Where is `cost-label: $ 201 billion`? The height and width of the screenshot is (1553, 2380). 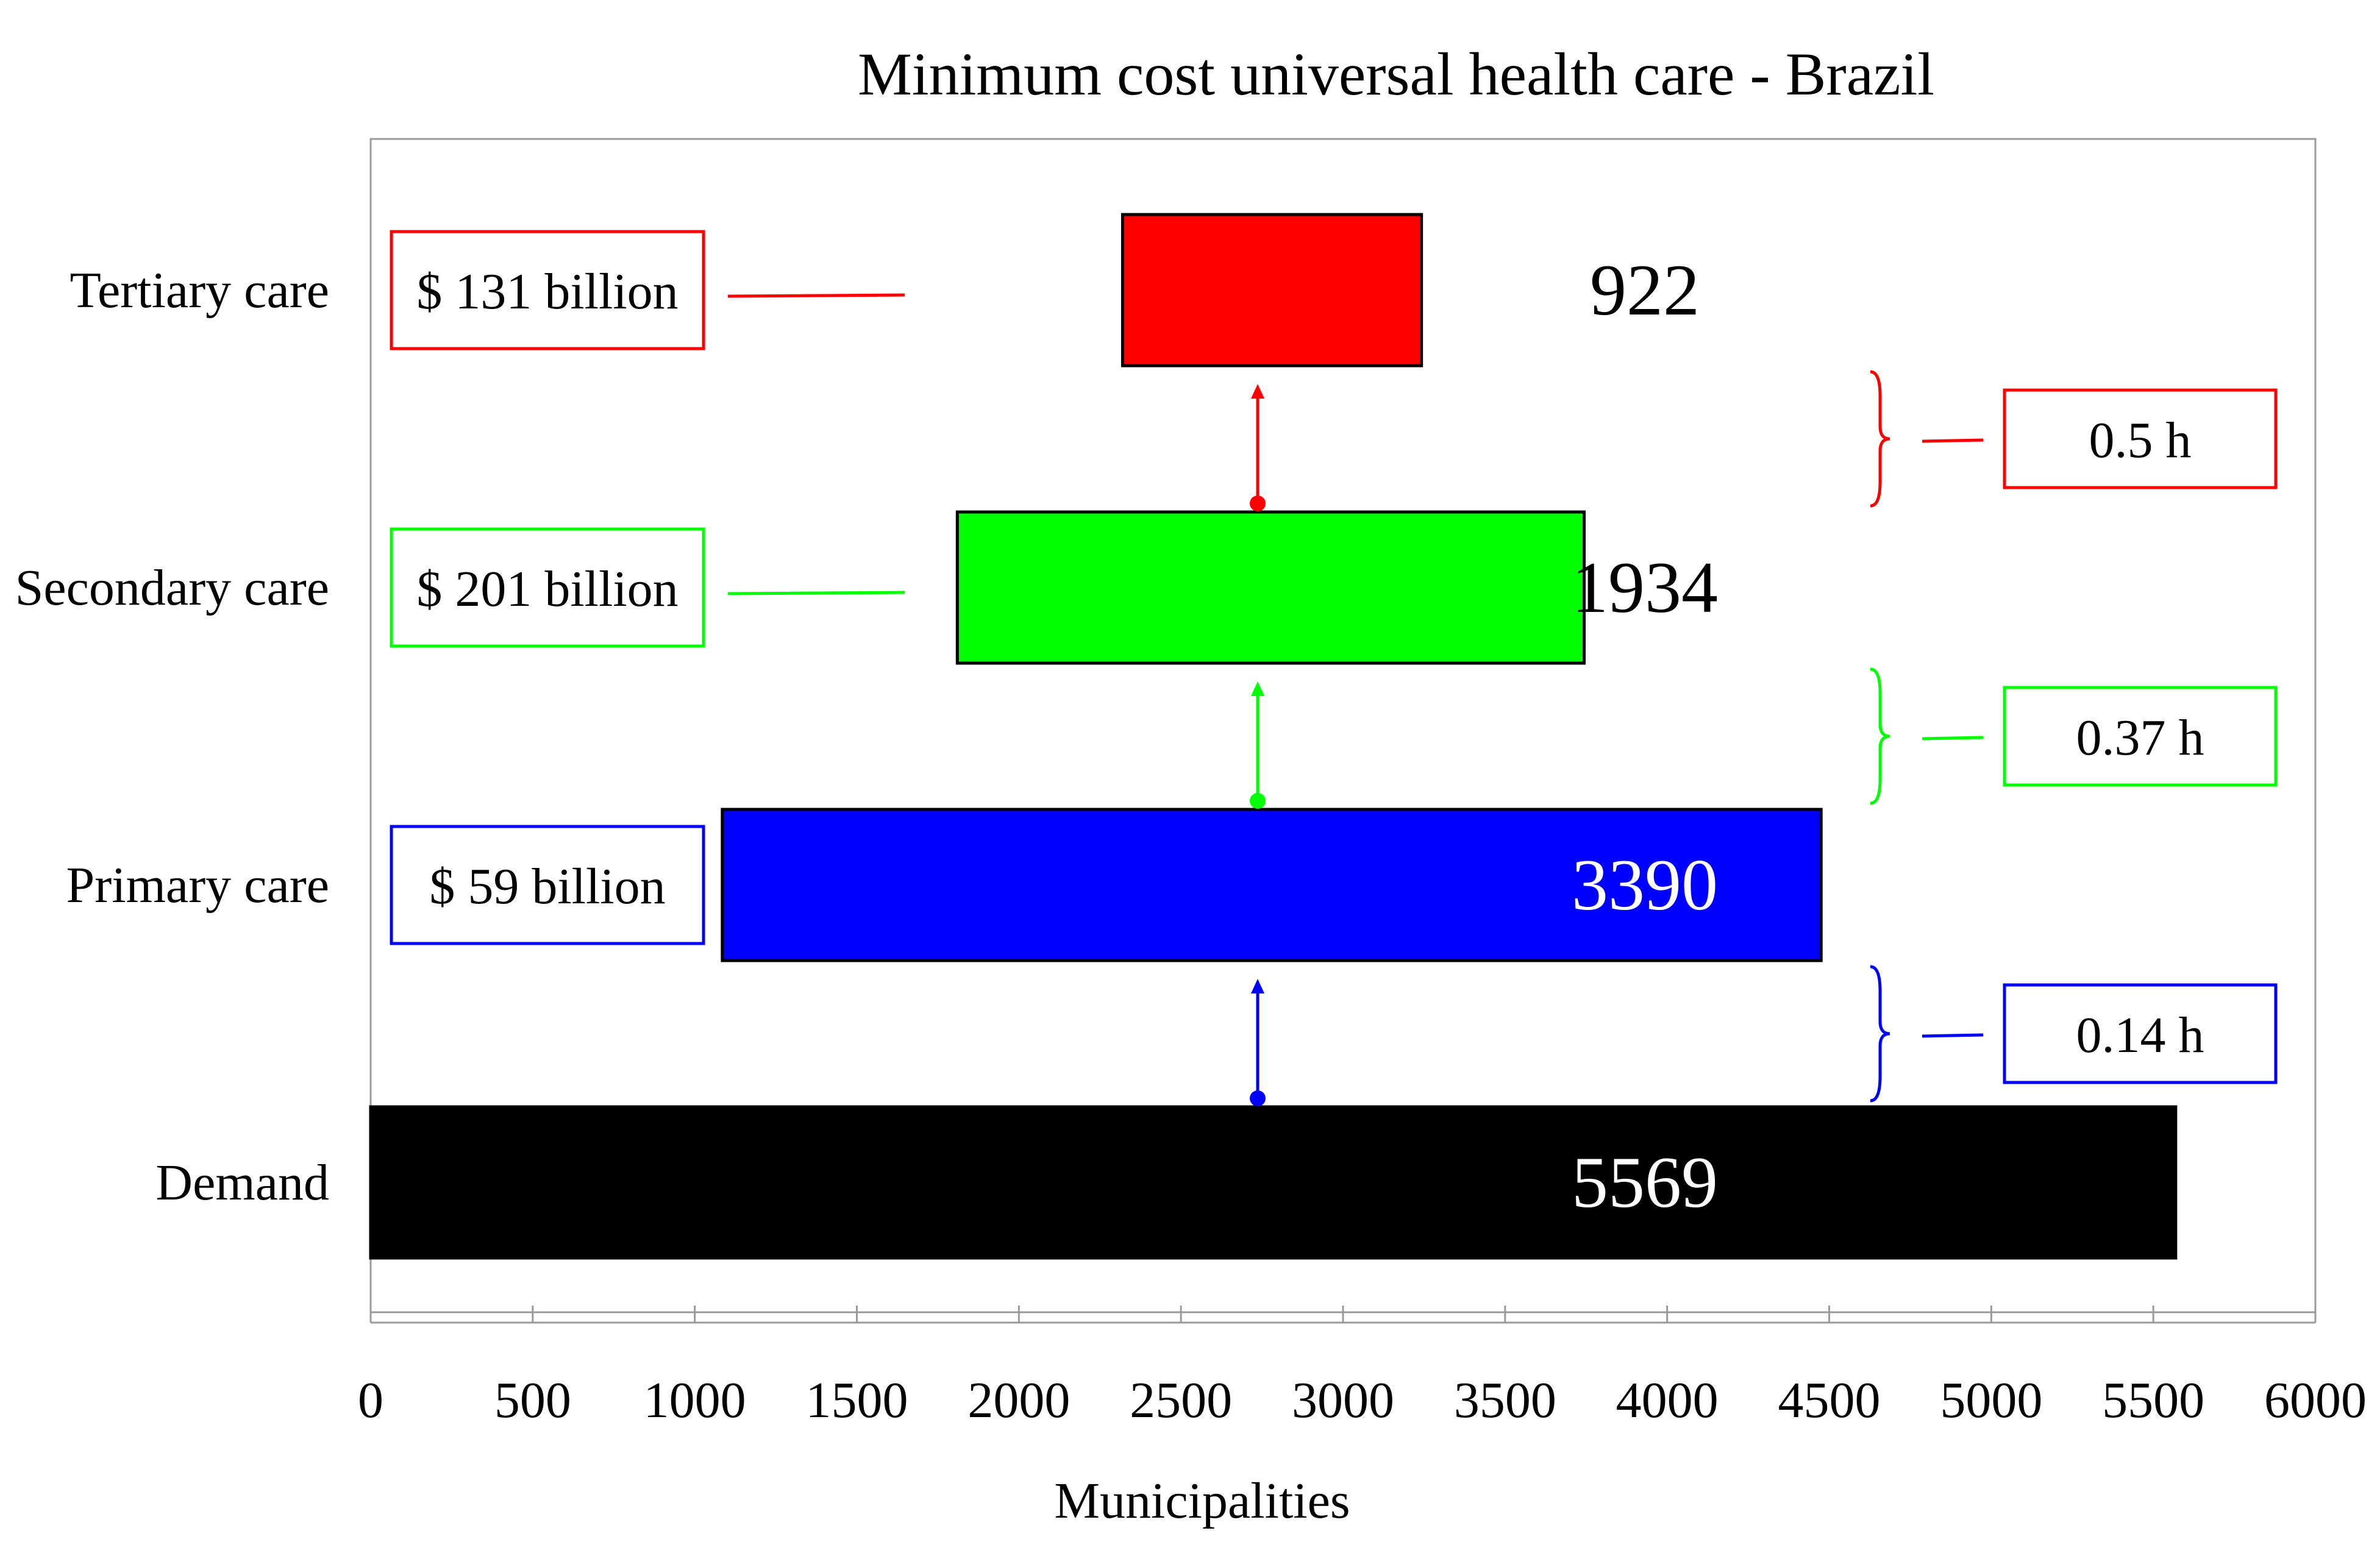
cost-label: $ 201 billion is located at coordinates (547, 589).